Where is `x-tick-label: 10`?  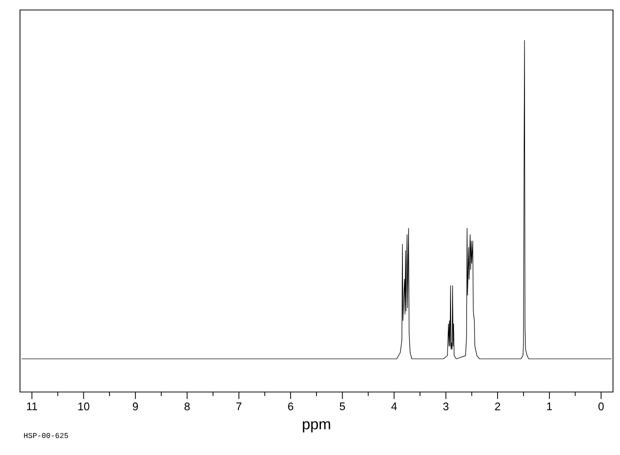 x-tick-label: 10 is located at coordinates (84, 406).